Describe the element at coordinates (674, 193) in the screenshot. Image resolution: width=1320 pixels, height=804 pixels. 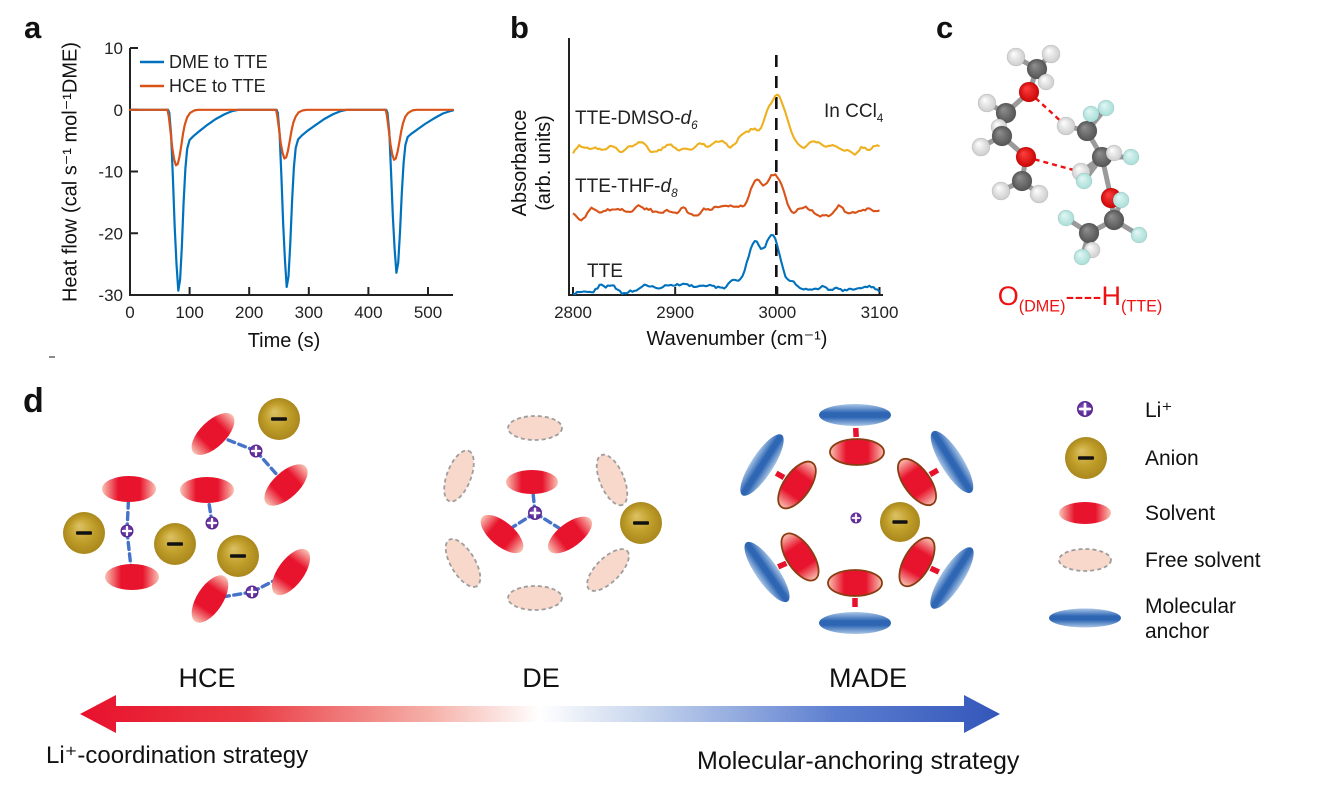
I see `curve-label-sub: 8` at that location.